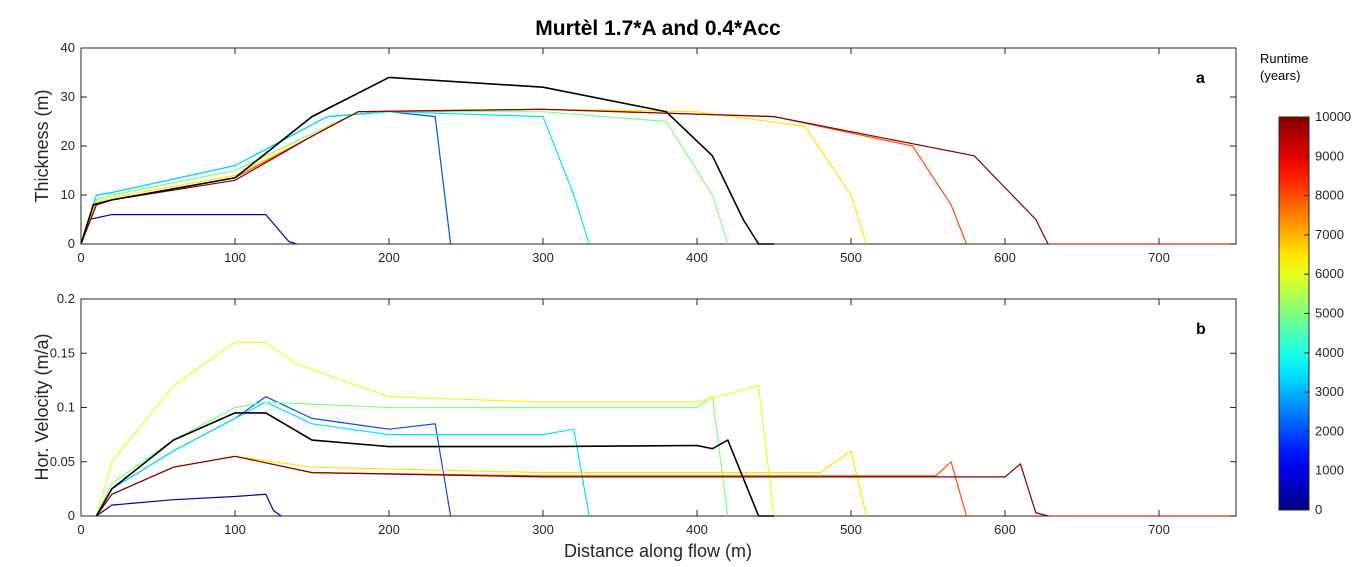 This screenshot has height=567, width=1357. What do you see at coordinates (1329, 195) in the screenshot?
I see `colorbar-tick-label: 8000` at bounding box center [1329, 195].